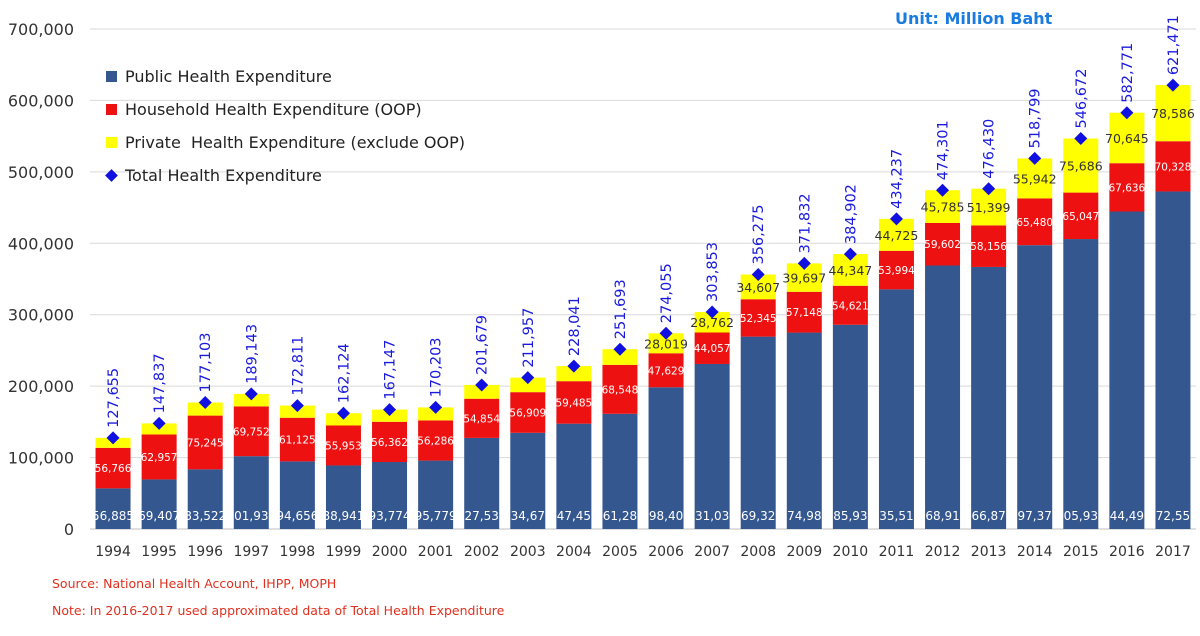  What do you see at coordinates (804, 552) in the screenshot?
I see `x-tick-label: 2009` at bounding box center [804, 552].